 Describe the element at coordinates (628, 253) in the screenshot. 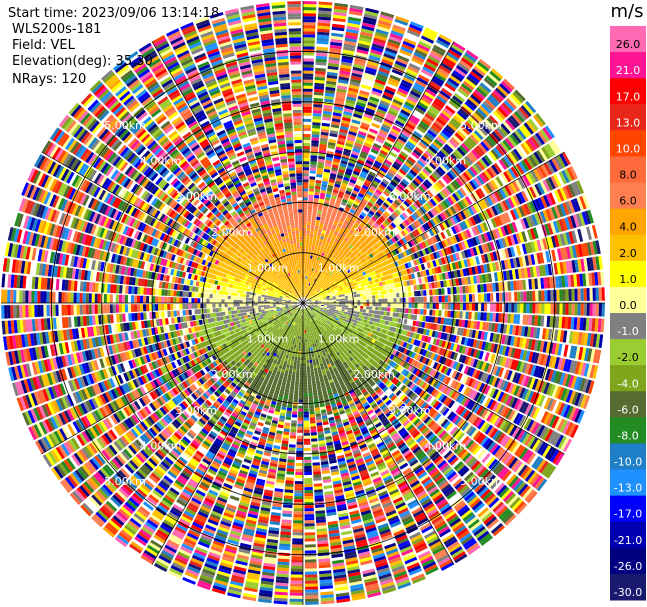

I see `colorbar-tick-8: 2.0` at that location.